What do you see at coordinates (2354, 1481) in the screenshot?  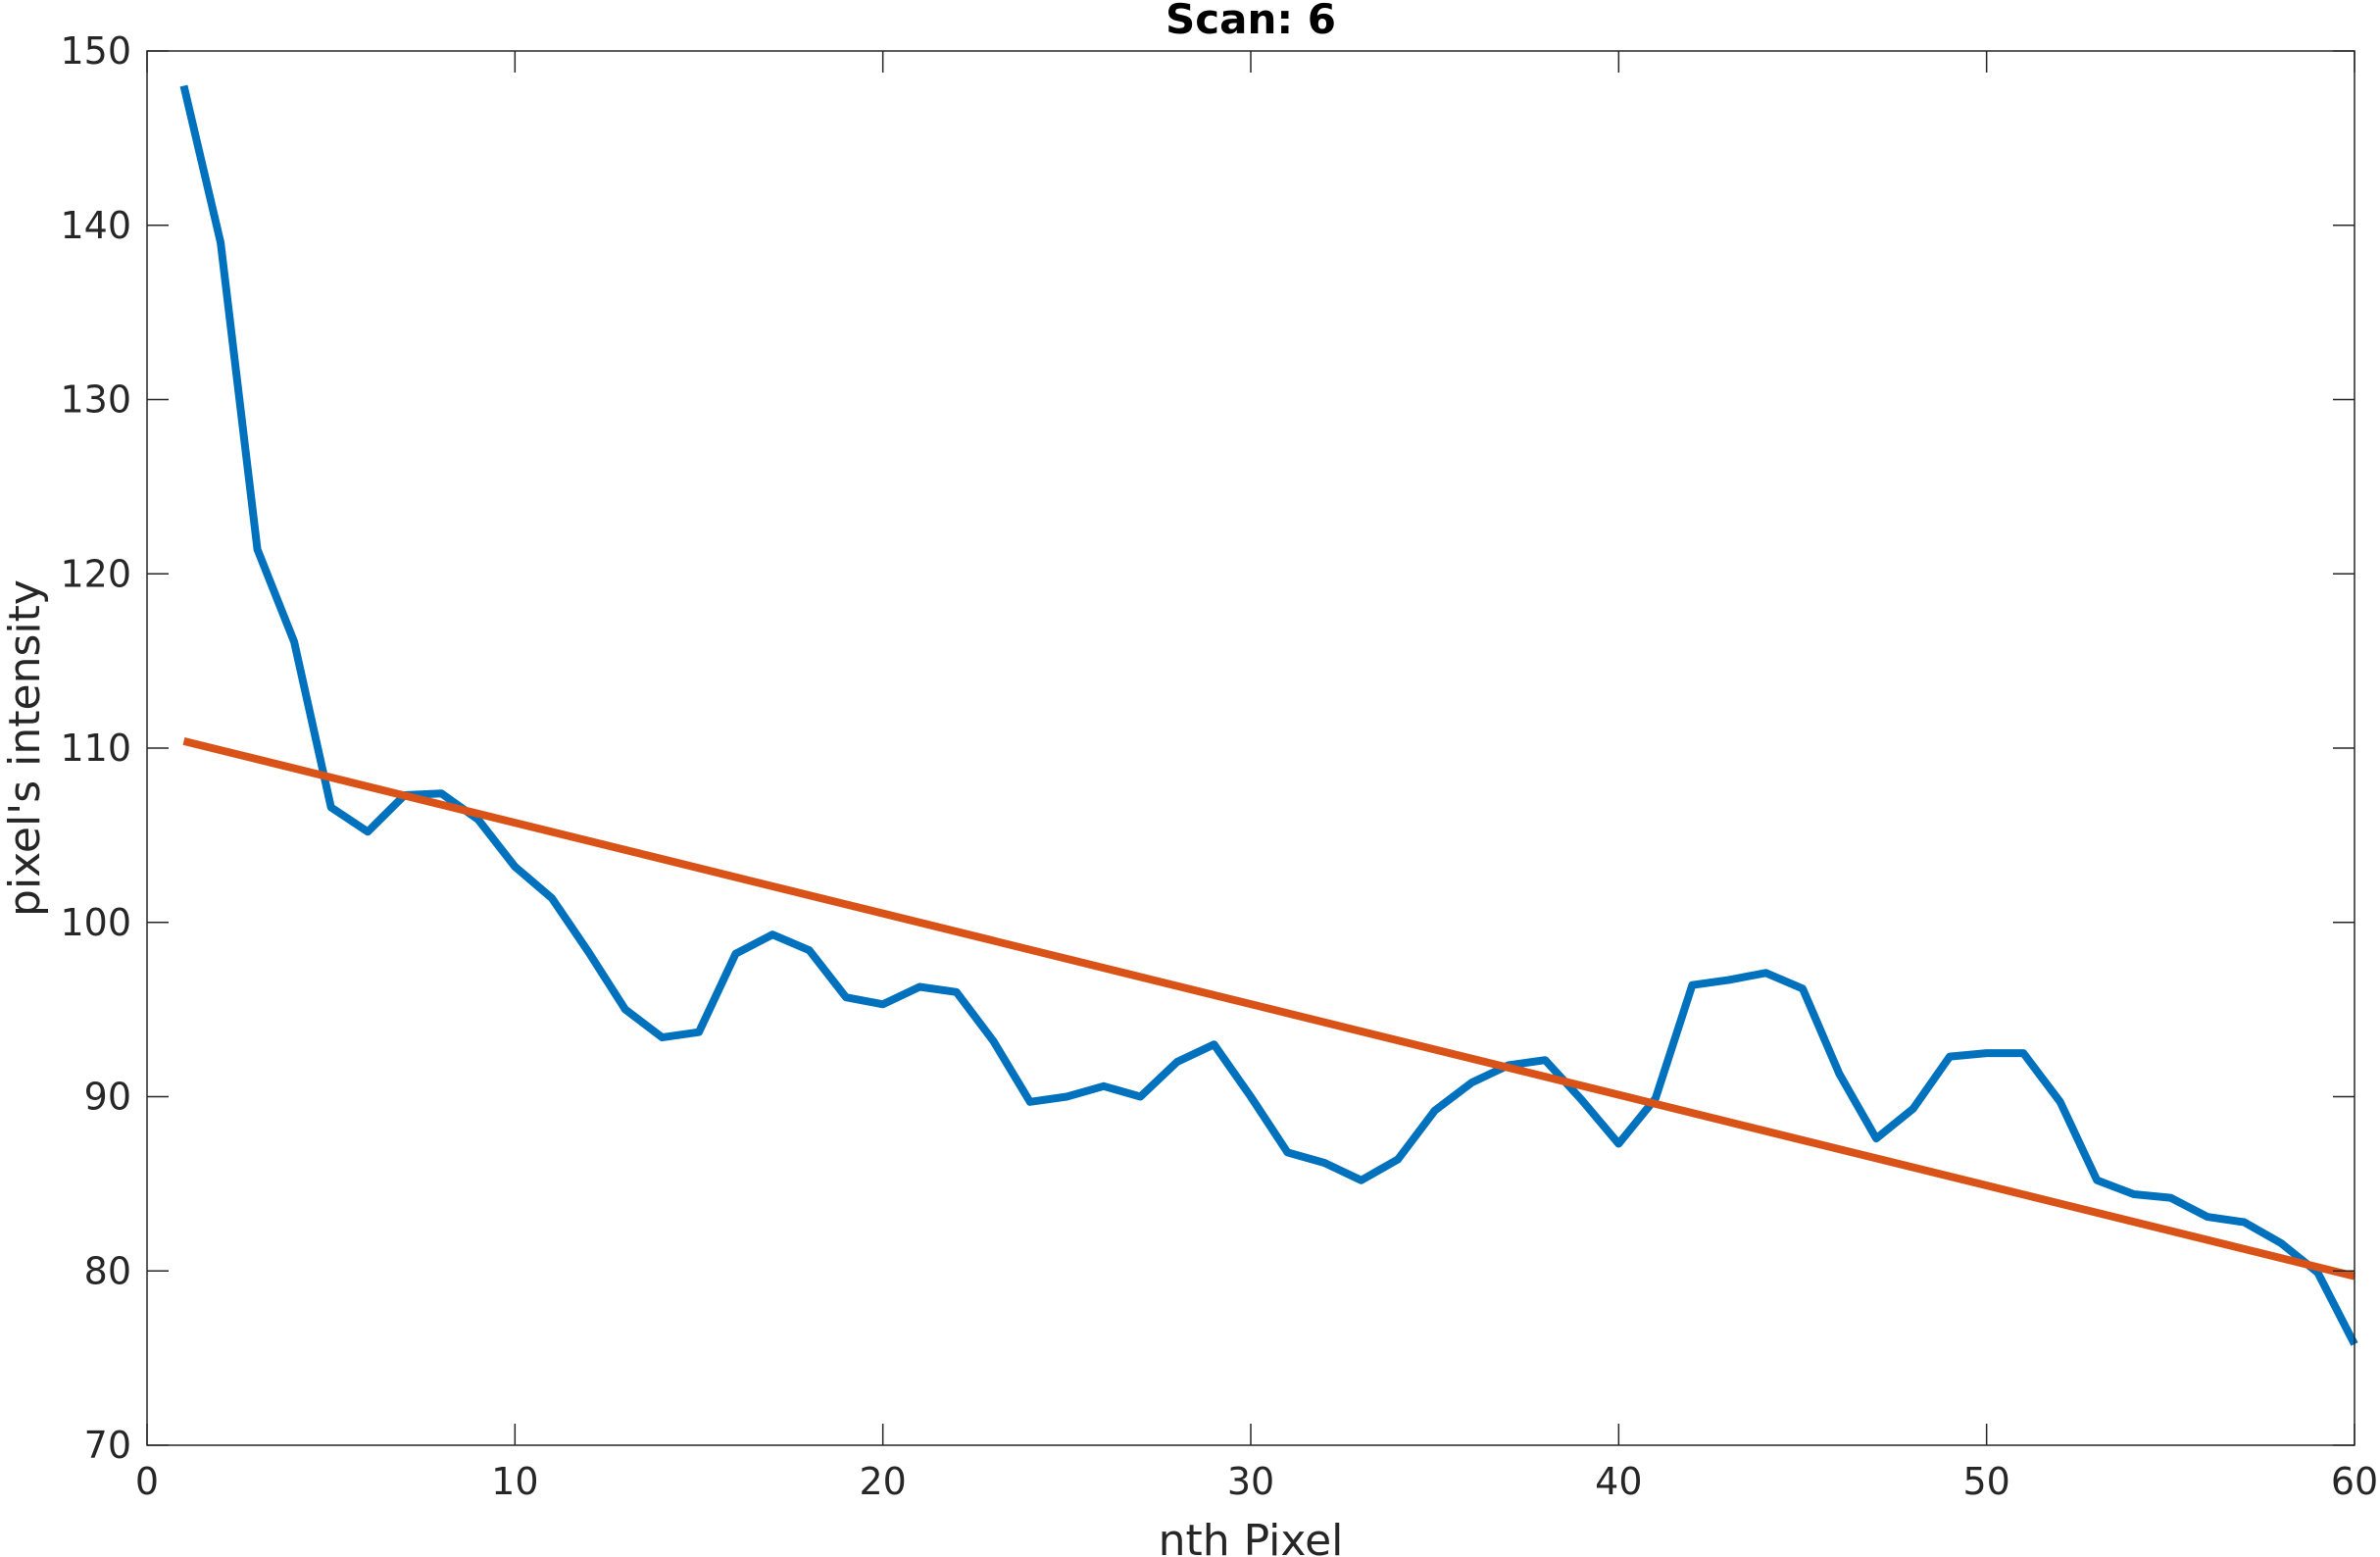 I see `x-tick-label: 60` at bounding box center [2354, 1481].